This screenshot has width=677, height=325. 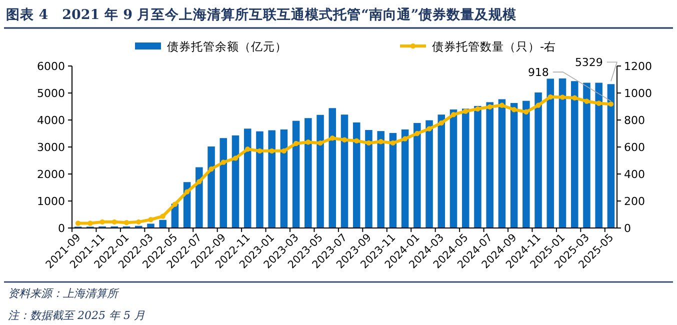 What do you see at coordinates (634, 147) in the screenshot?
I see `y2-tick-label: 600` at bounding box center [634, 147].